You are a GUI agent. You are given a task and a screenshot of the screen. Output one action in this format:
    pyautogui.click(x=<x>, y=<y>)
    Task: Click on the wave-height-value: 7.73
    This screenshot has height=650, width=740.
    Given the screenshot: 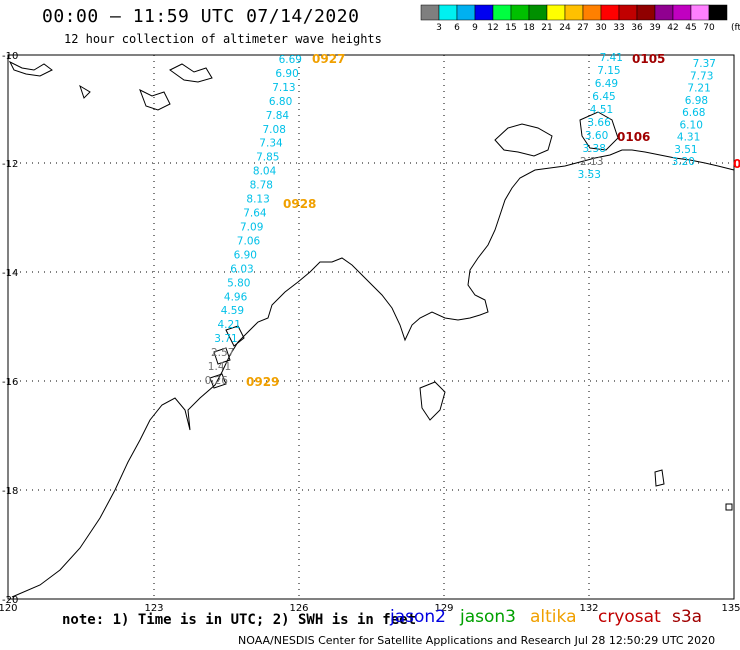 What is the action you would take?
    pyautogui.click(x=701, y=76)
    